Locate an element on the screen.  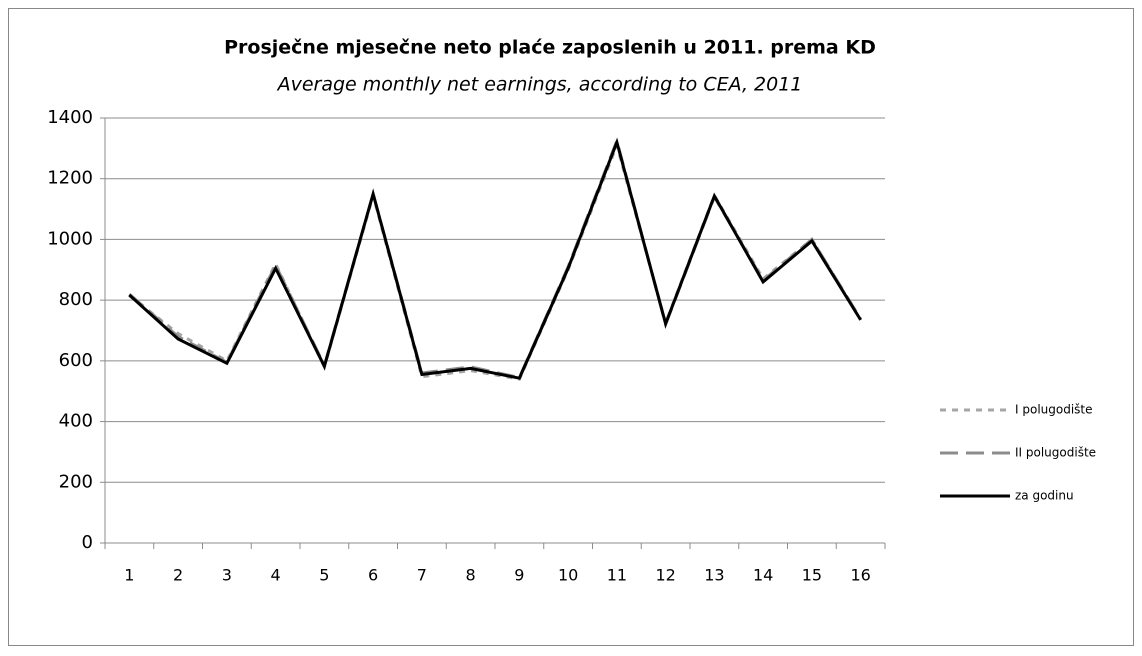
x-tick-label: 15 is located at coordinates (812, 575).